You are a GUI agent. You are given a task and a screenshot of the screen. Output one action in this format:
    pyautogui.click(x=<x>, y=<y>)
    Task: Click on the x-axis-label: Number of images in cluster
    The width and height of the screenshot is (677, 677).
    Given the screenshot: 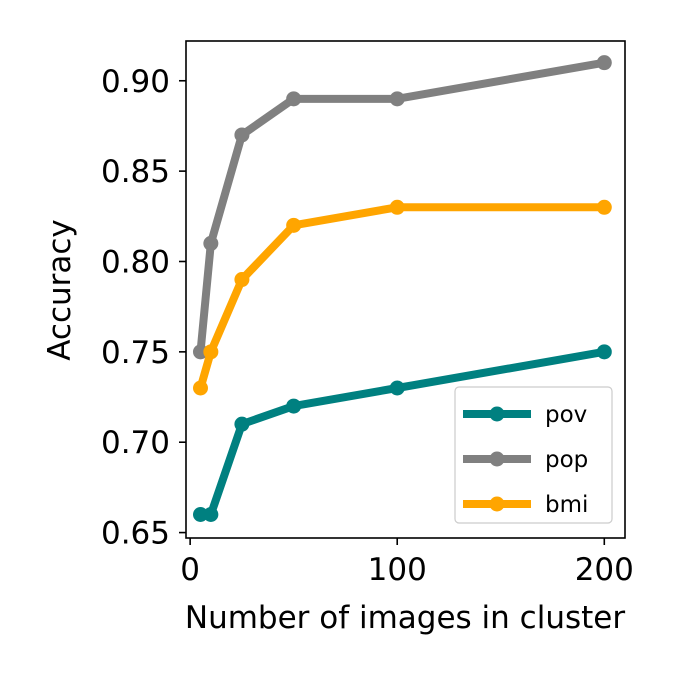 What is the action you would take?
    pyautogui.click(x=405, y=618)
    